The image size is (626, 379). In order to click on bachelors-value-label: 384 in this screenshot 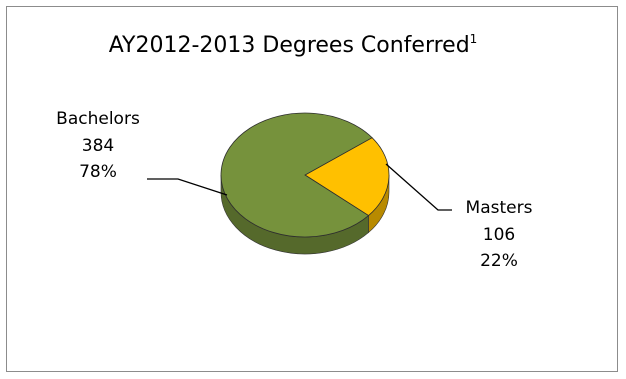, I will do `click(98, 146)`.